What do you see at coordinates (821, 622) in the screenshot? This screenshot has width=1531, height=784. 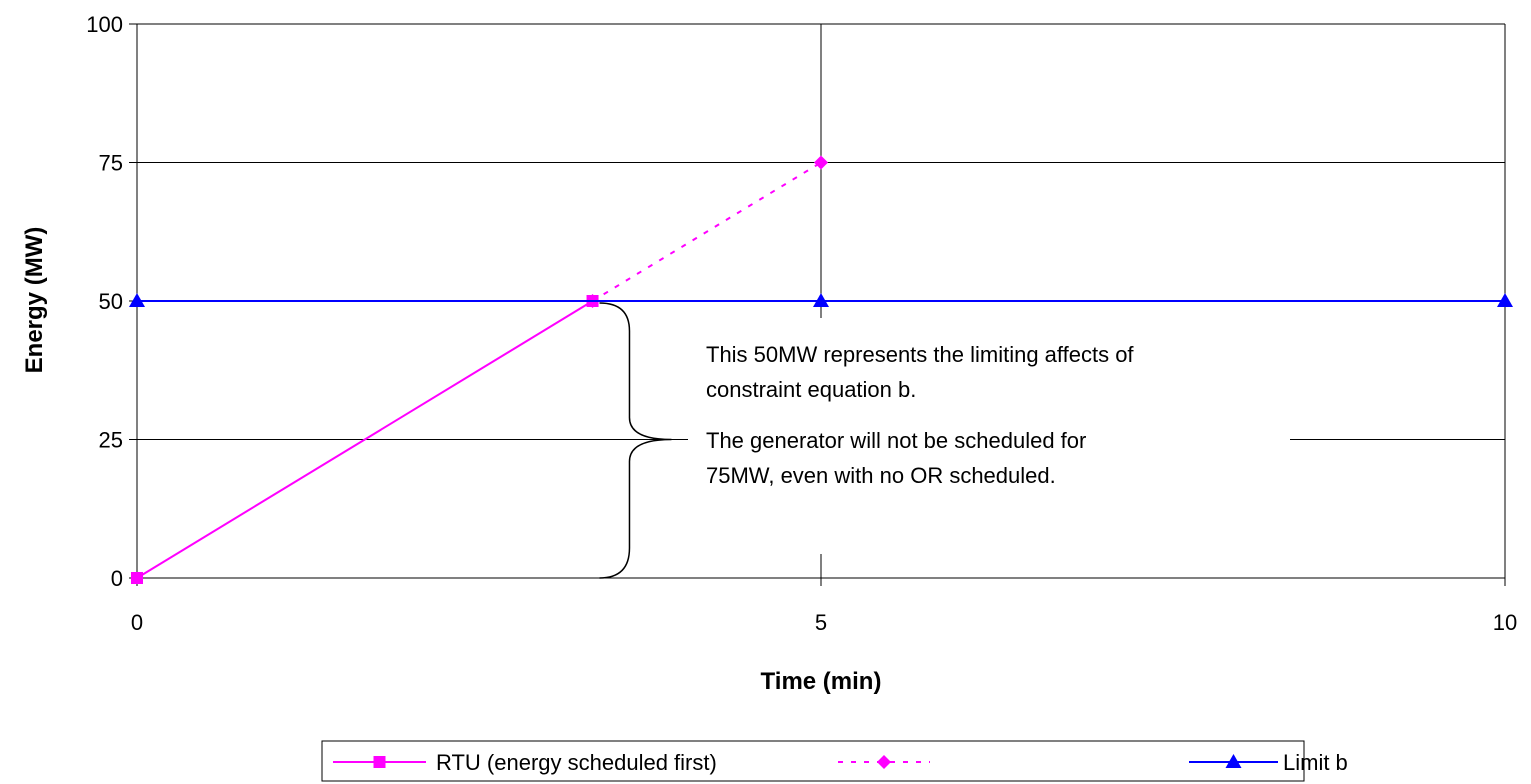 I see `x-tick-label-5: 5` at bounding box center [821, 622].